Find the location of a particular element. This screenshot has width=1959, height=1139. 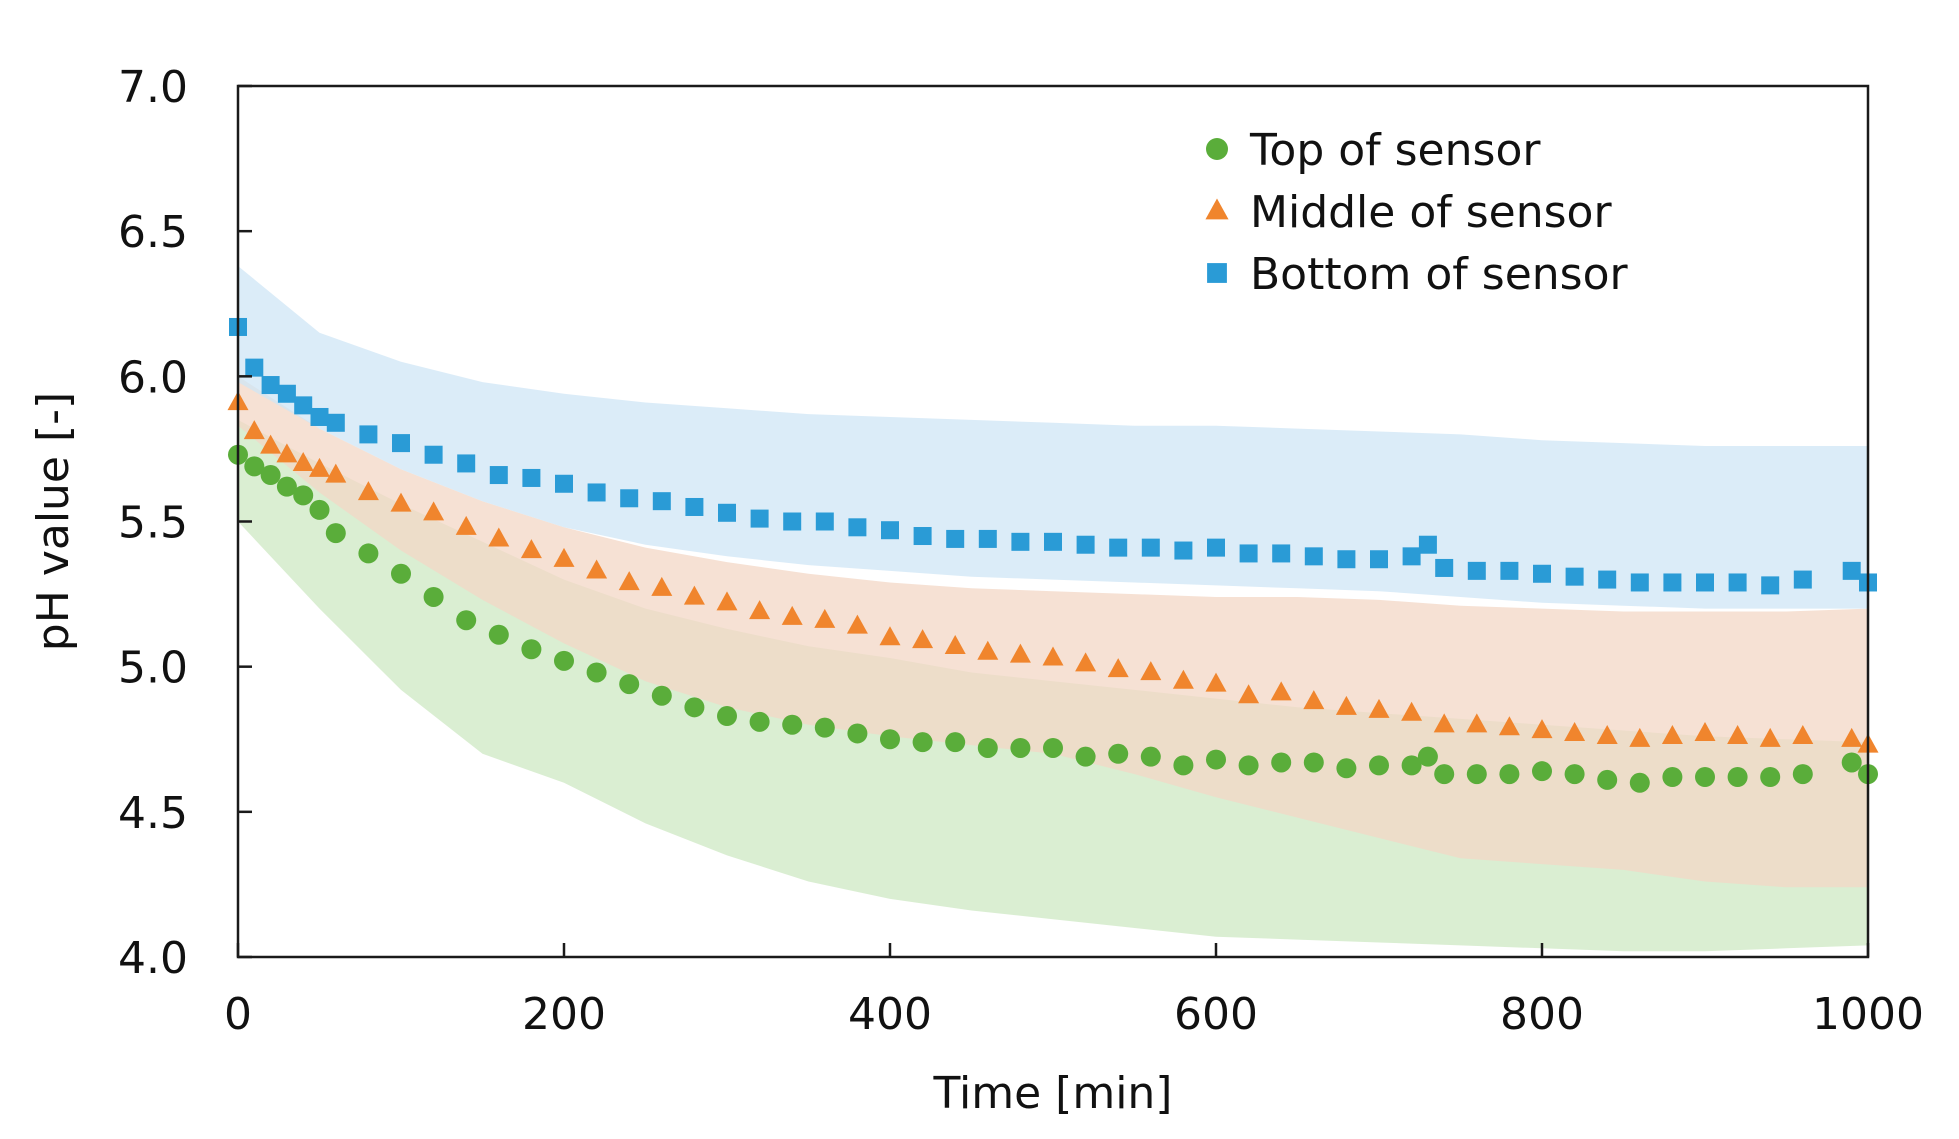

x-tick-label: 600 is located at coordinates (1216, 1014).